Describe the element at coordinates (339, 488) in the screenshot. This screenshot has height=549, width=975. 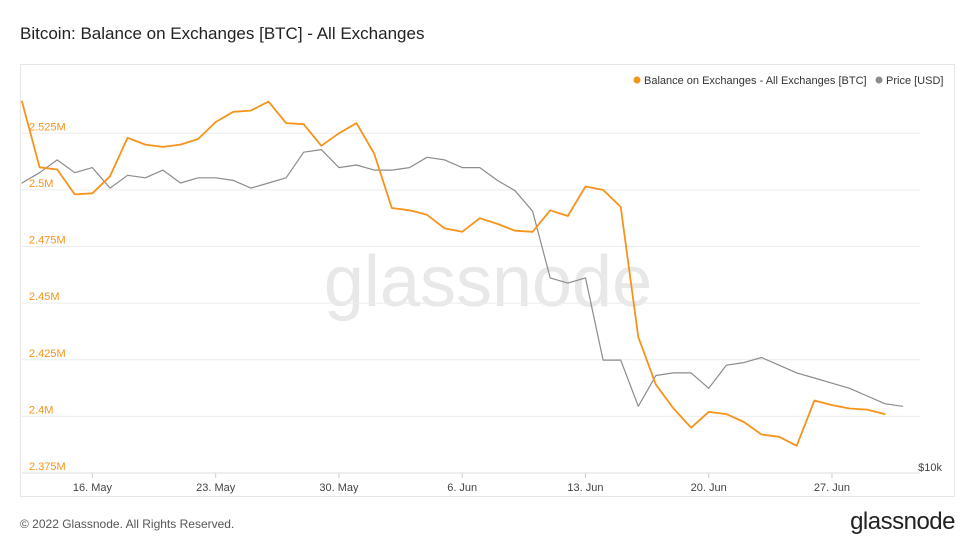
I see `x-tick-label-2: 30. May` at that location.